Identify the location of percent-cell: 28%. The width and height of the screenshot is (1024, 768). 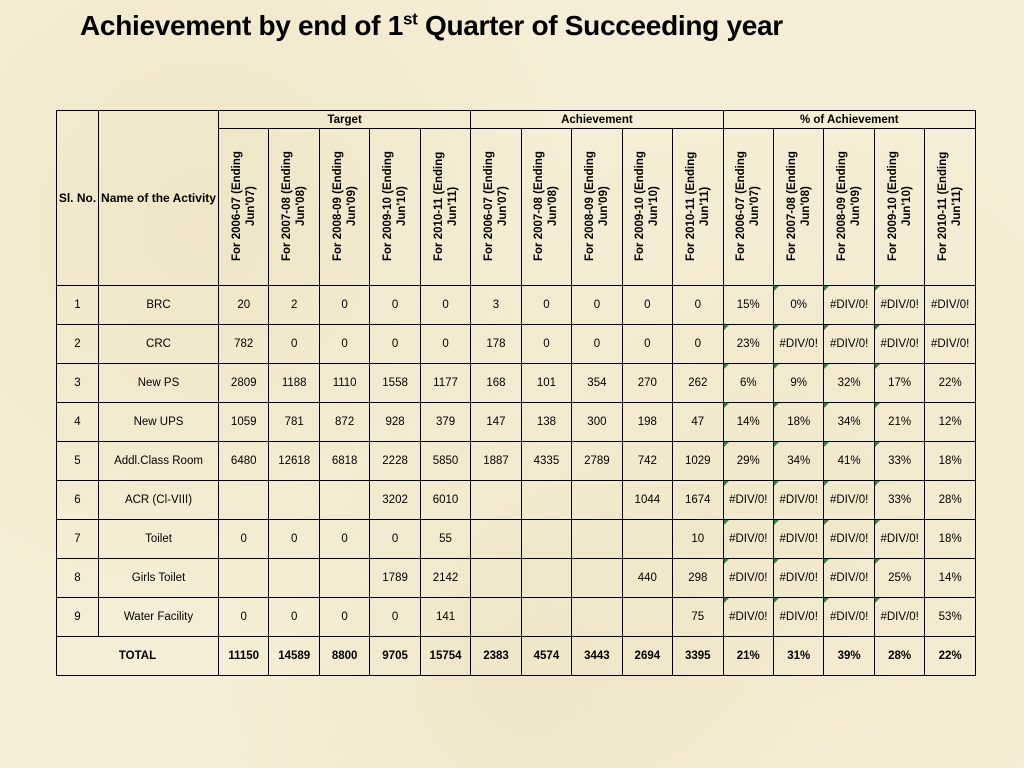
(950, 500).